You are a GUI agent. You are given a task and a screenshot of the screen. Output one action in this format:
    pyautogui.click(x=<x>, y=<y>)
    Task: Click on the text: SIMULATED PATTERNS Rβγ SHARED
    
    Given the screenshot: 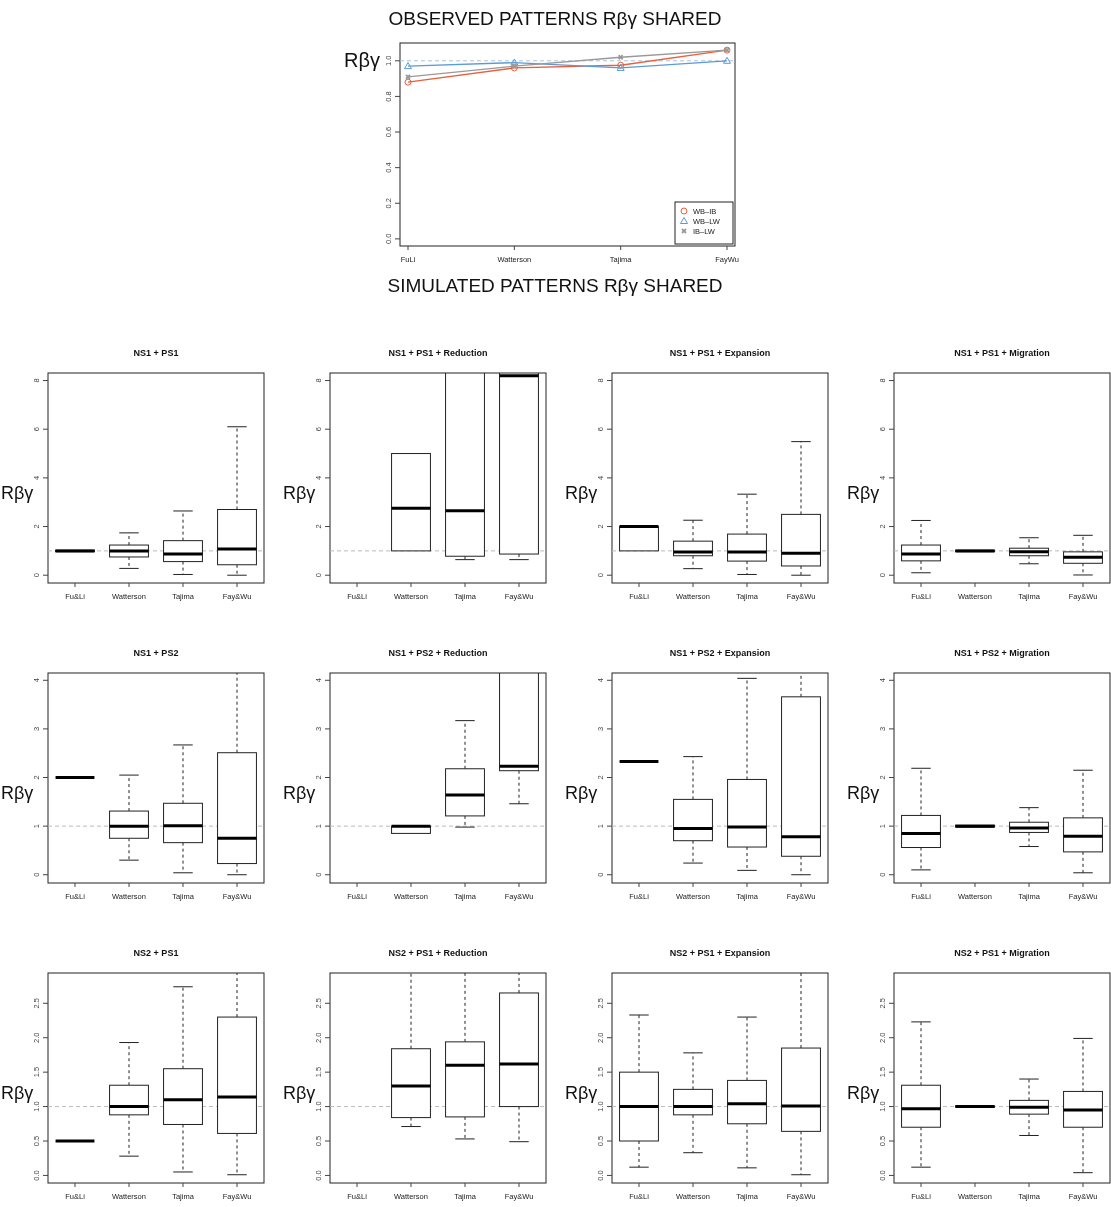 What is the action you would take?
    pyautogui.click(x=555, y=285)
    